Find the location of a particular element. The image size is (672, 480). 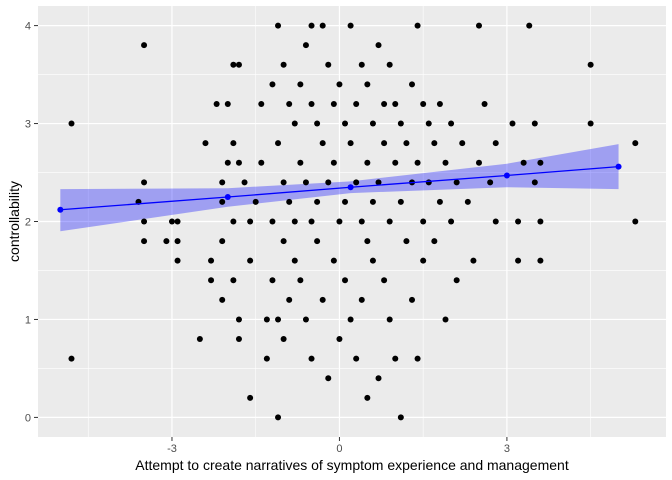

y-axis: 0 1 2 3 4 is located at coordinates (31, 222).